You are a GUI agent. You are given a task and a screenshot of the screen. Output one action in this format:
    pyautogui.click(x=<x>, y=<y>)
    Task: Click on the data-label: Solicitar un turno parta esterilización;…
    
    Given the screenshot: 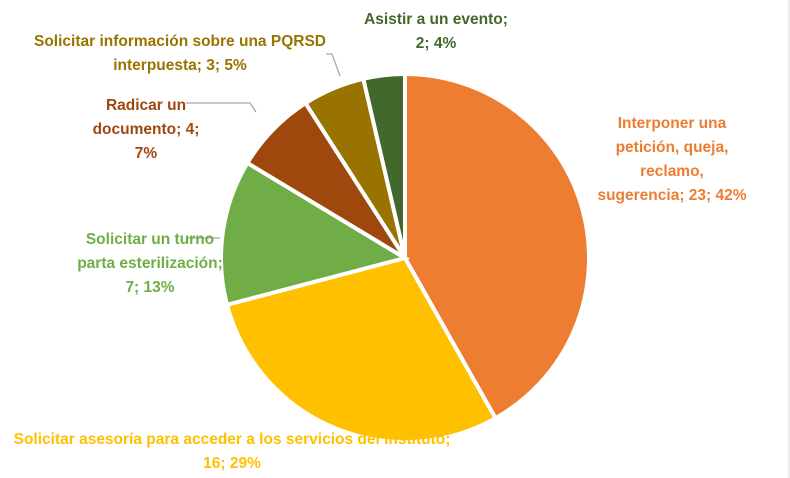 What is the action you would take?
    pyautogui.click(x=150, y=264)
    